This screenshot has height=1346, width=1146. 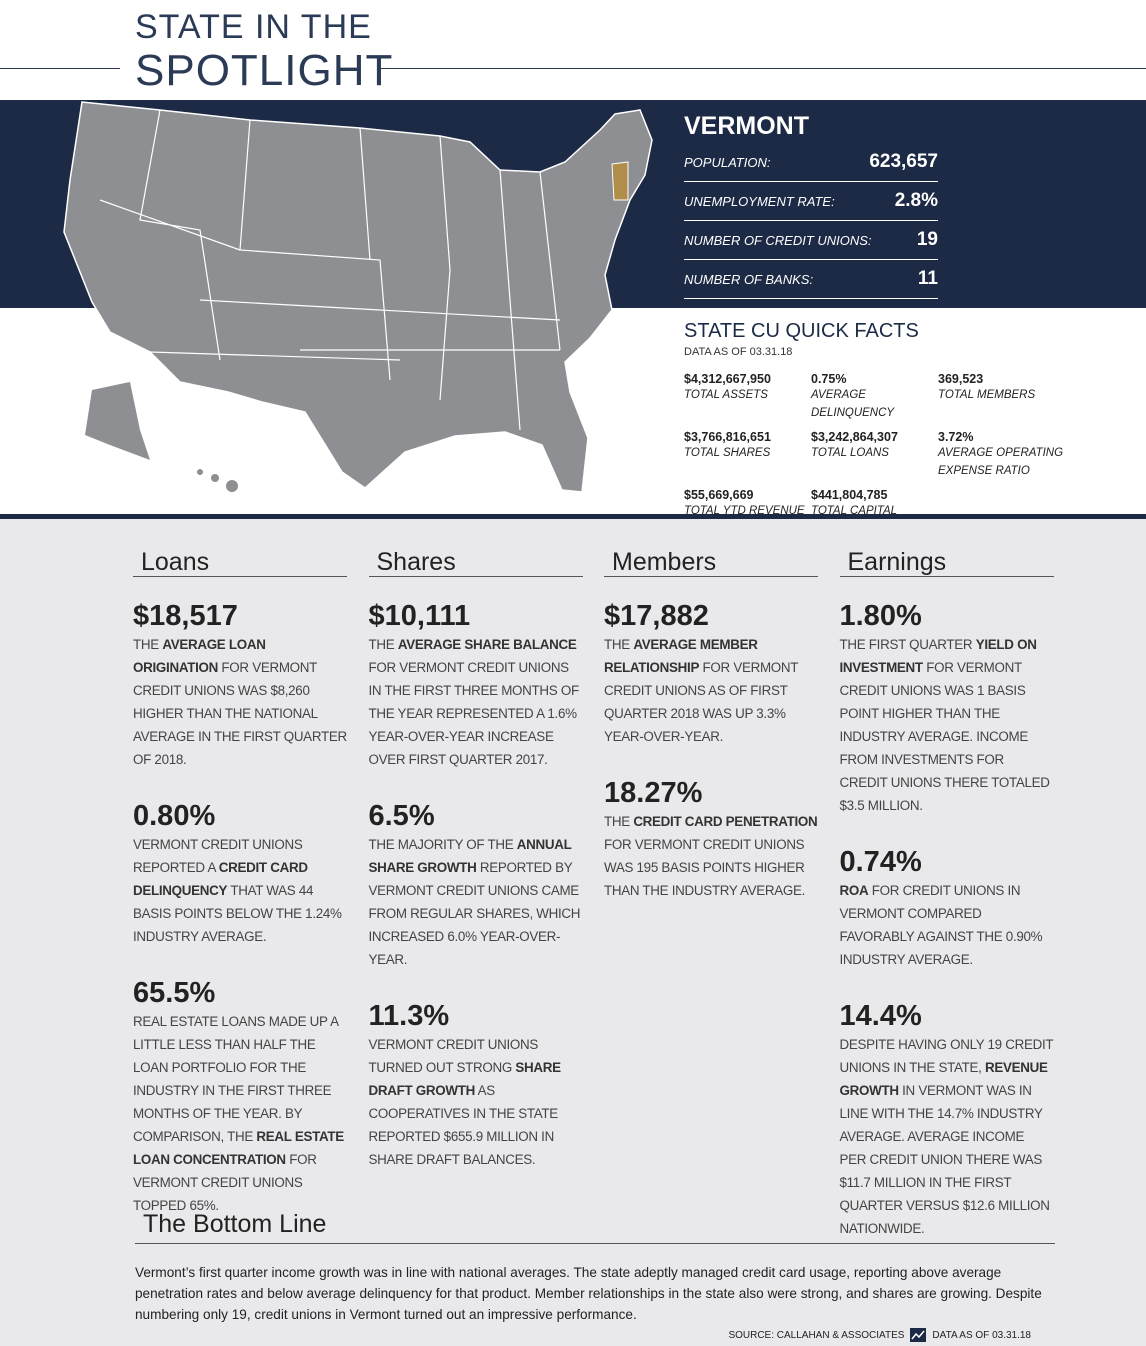 What do you see at coordinates (225, 1182) in the screenshot?
I see `text-run: FOR VERMONT CREDIT UNIONS TOPPED 65%.` at bounding box center [225, 1182].